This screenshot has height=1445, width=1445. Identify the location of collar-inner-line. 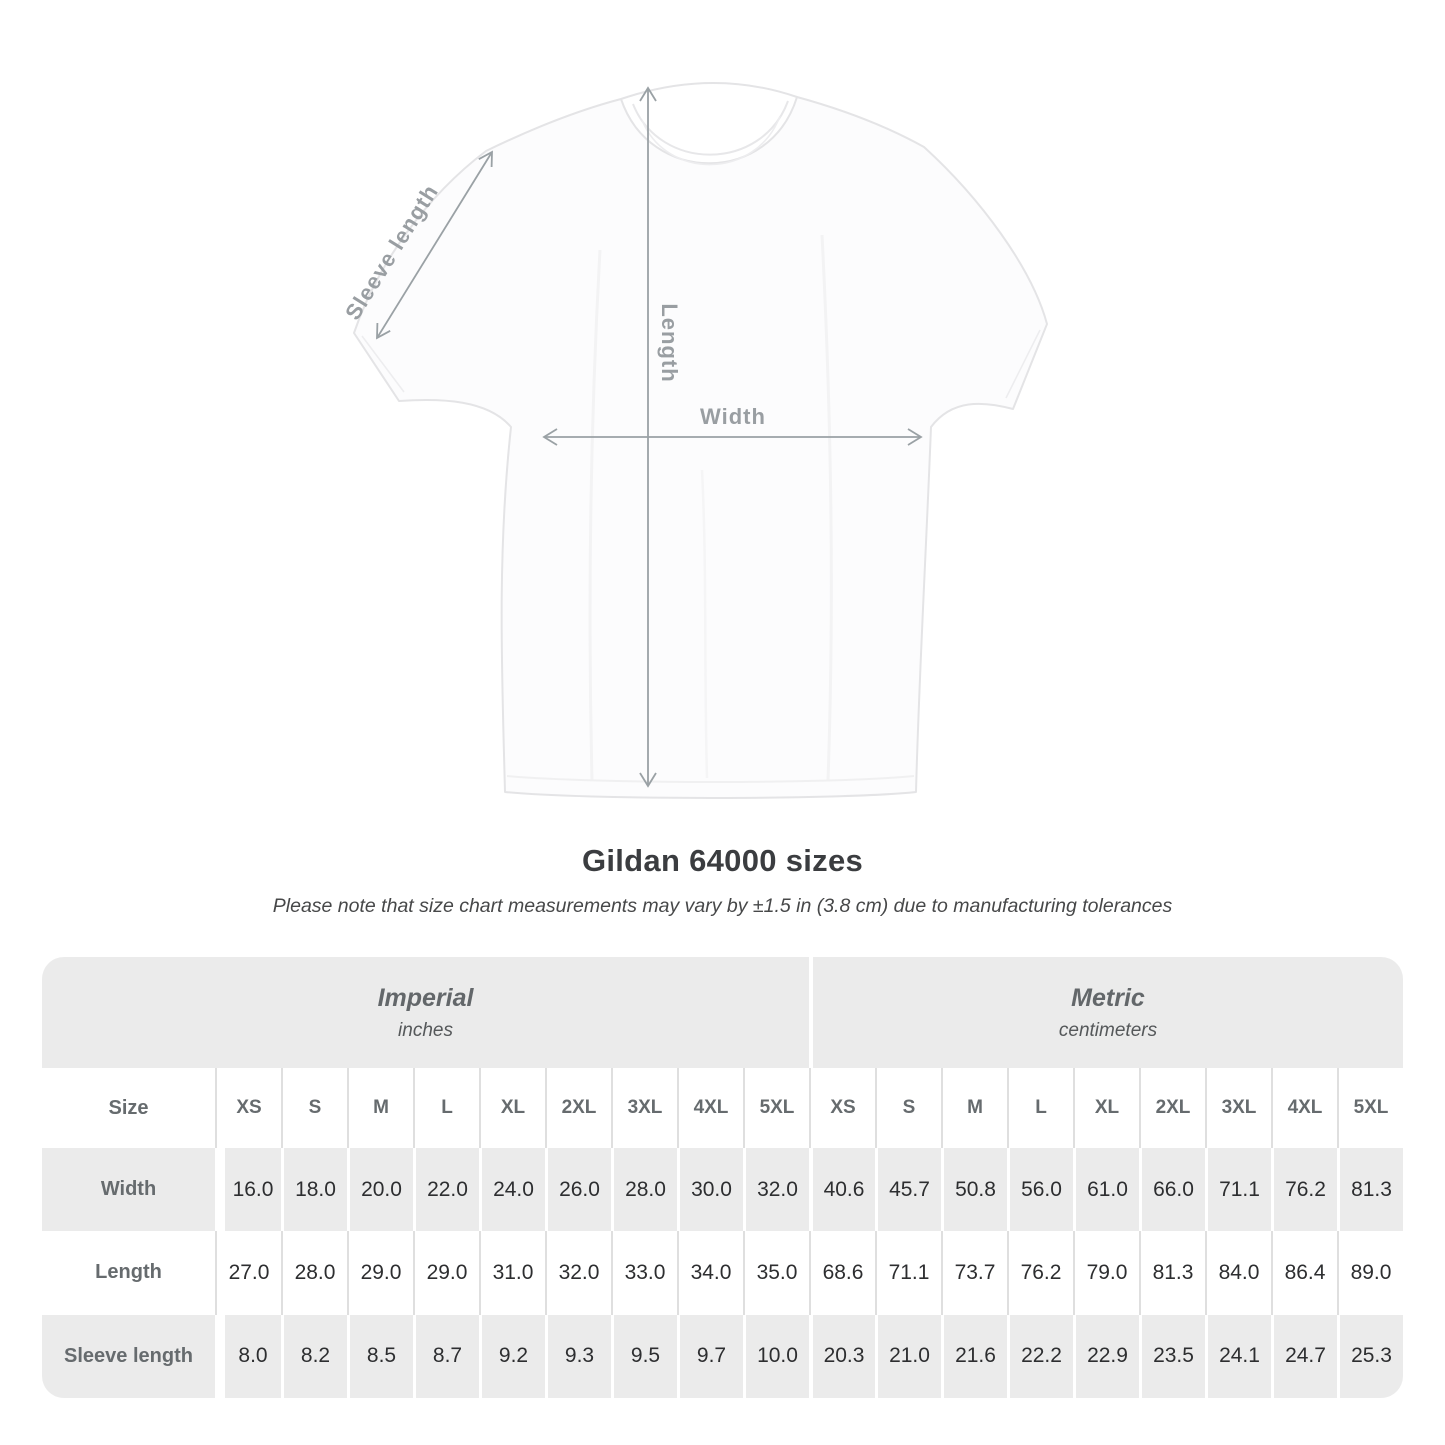
(710, 128).